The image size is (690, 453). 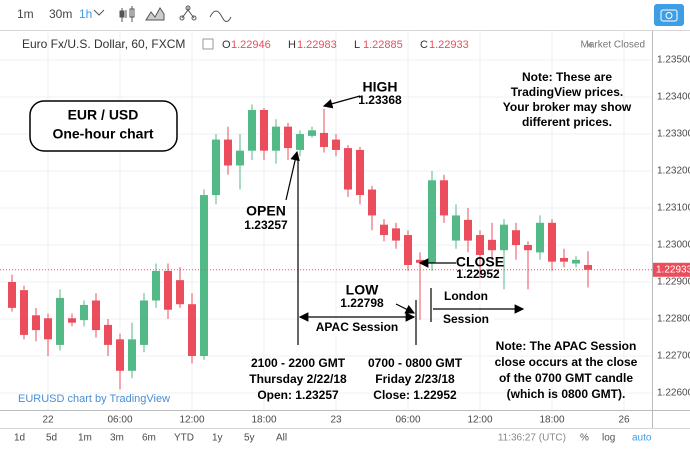 What do you see at coordinates (624, 420) in the screenshot?
I see `x-tick-label: 26` at bounding box center [624, 420].